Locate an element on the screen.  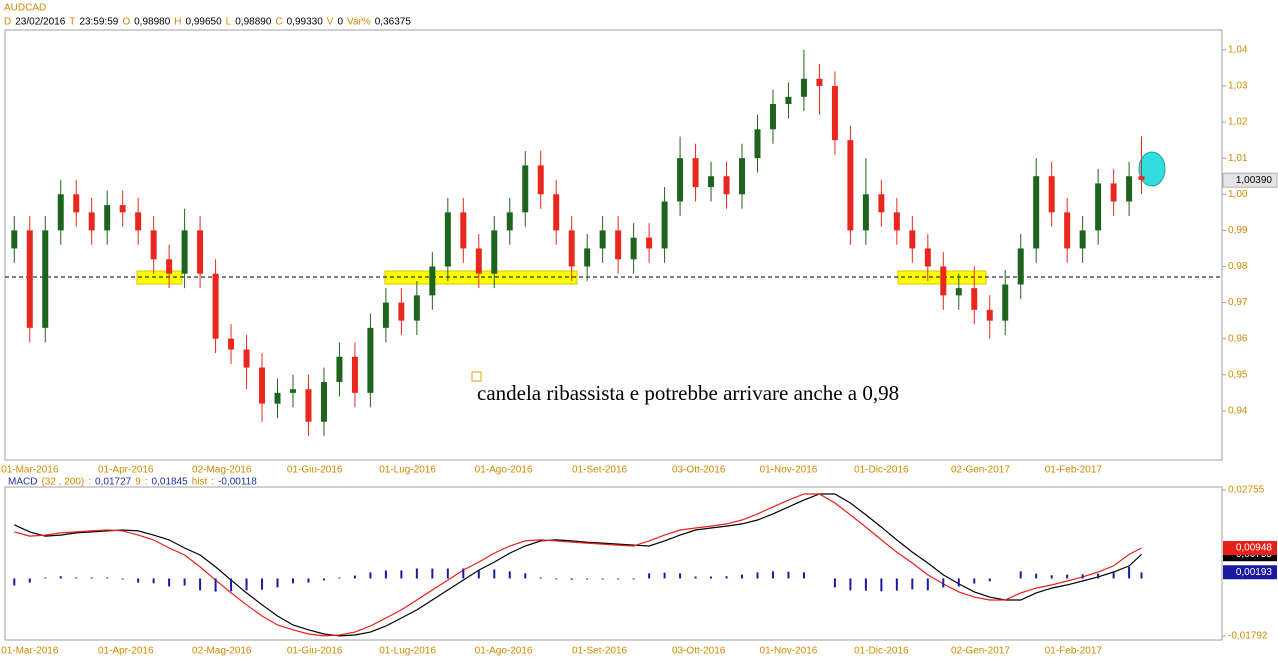
header-item: 23:59:59 is located at coordinates (98, 22).